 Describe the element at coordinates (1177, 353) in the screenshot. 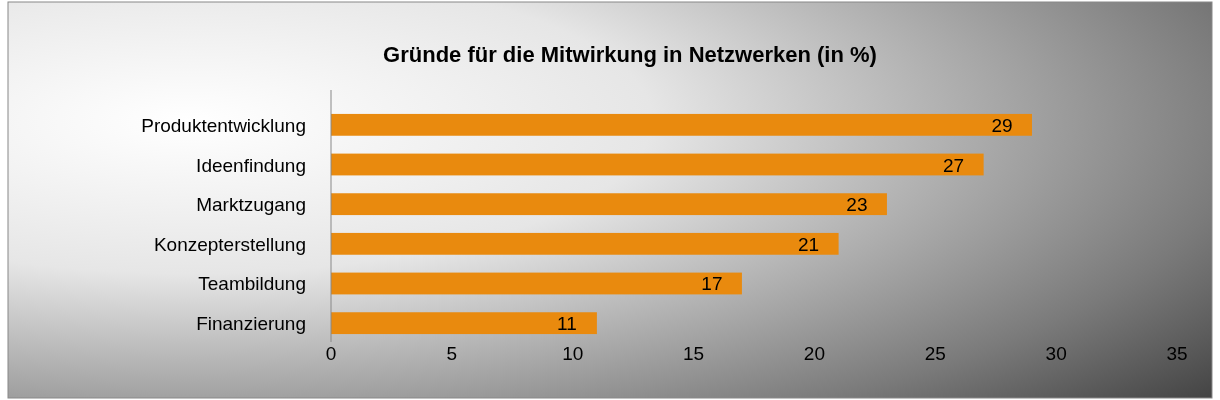

I see `x-tick-label: 35` at that location.